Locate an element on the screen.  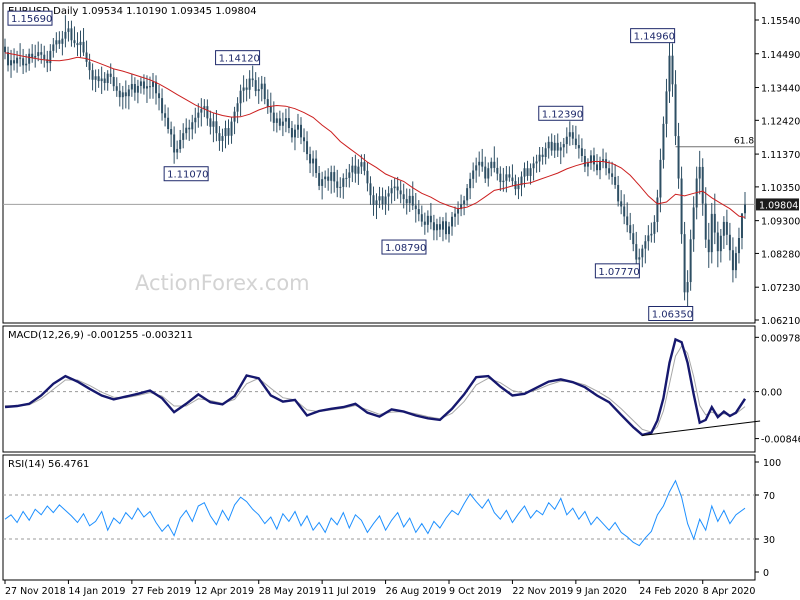
price-annotation-text: 1.15690 is located at coordinates (31, 19).